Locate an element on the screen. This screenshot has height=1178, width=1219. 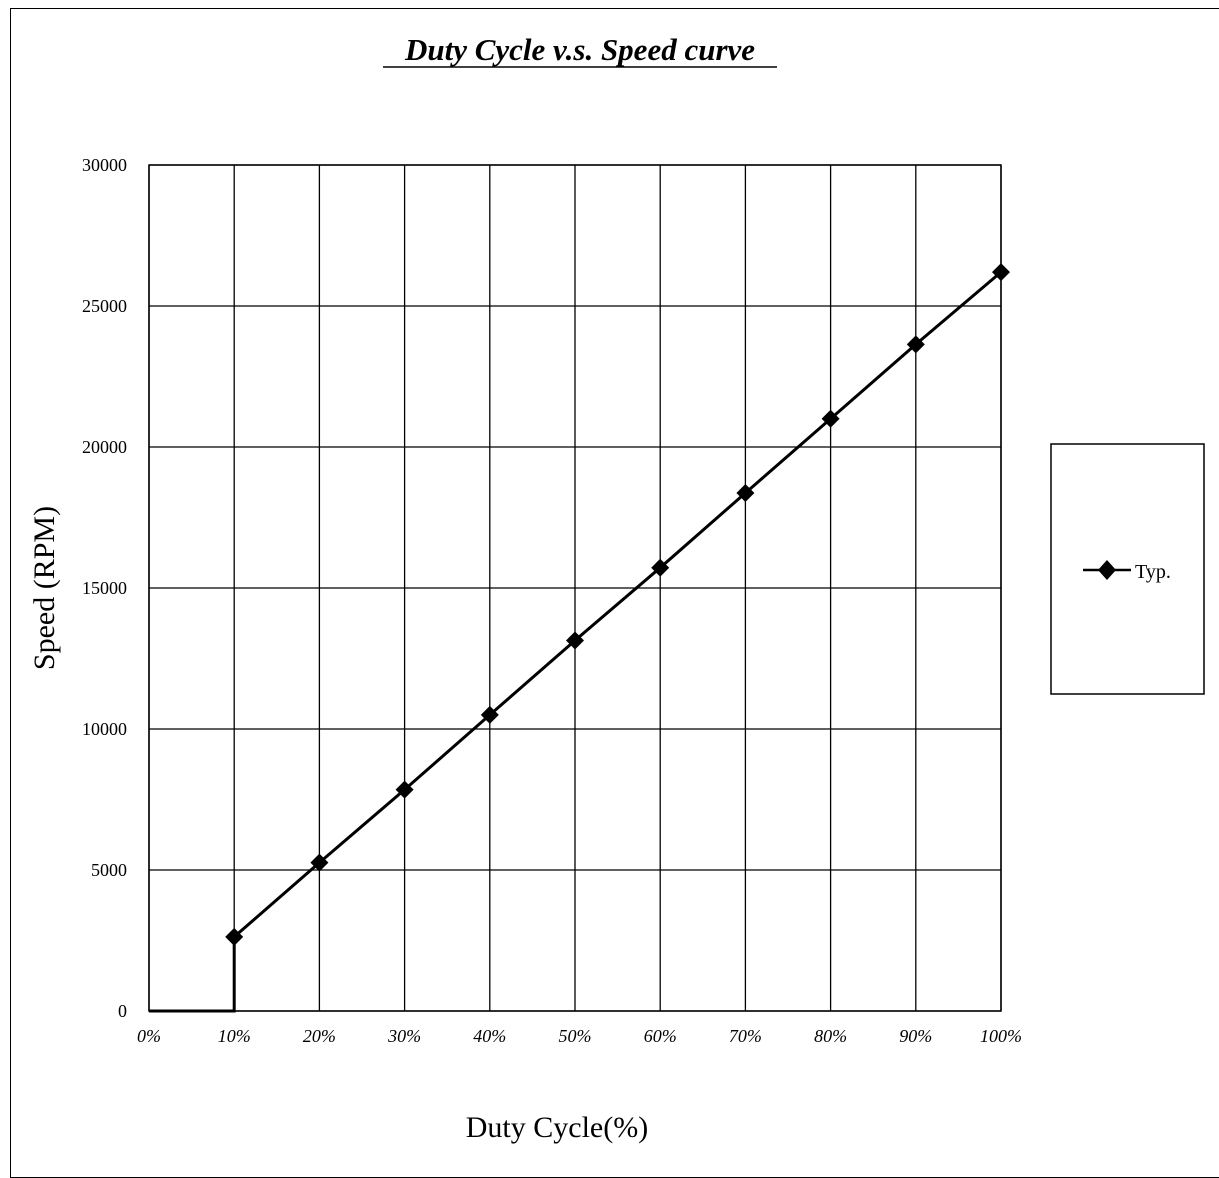
x-tick-label-4: 40% is located at coordinates (489, 1036).